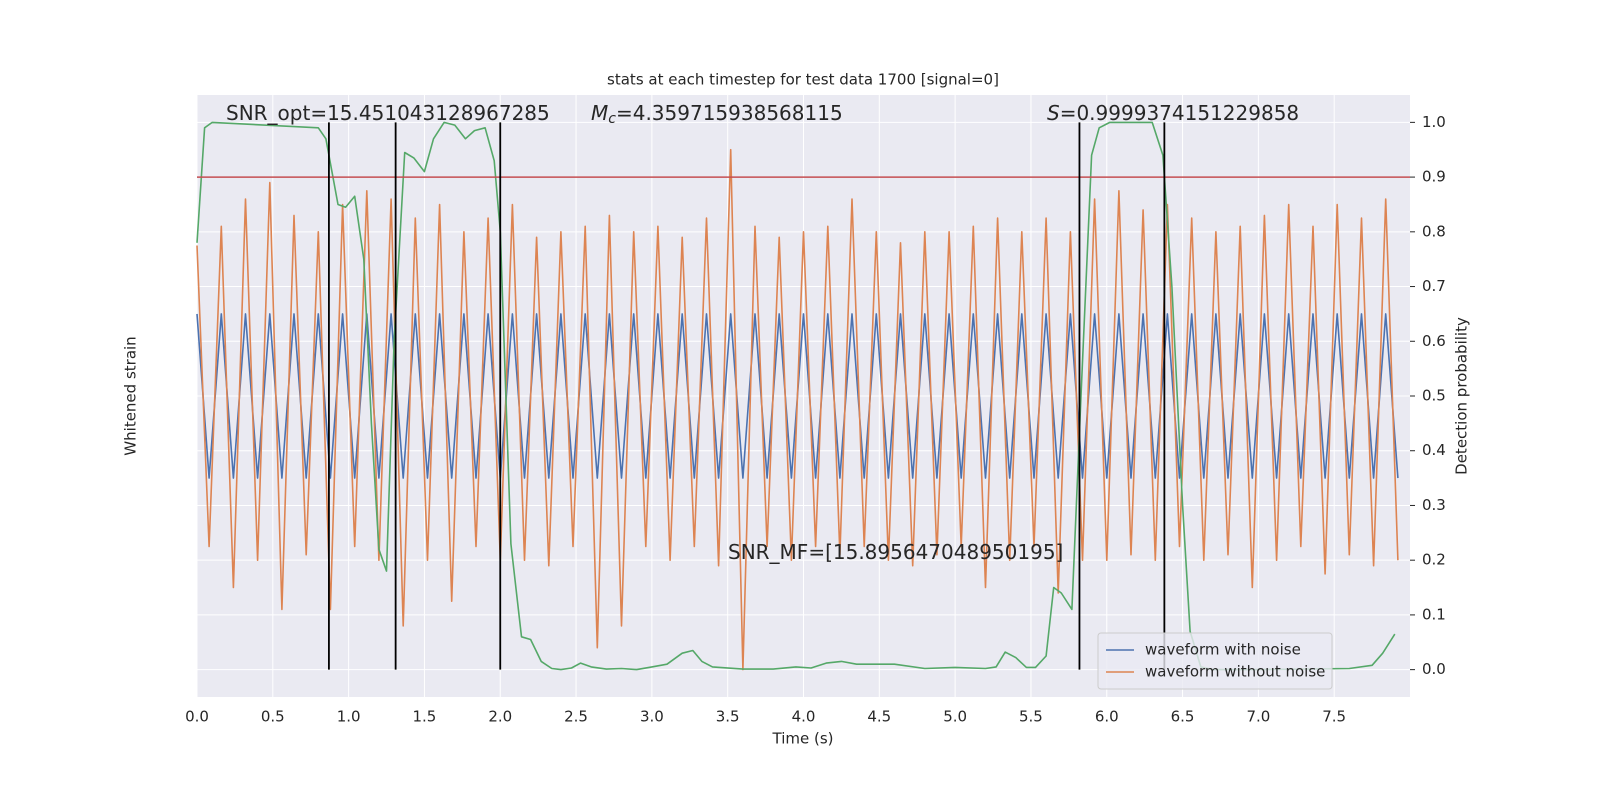 This screenshot has height=800, width=1600. Describe the element at coordinates (500, 717) in the screenshot. I see `x-tick-label: 2.0` at that location.